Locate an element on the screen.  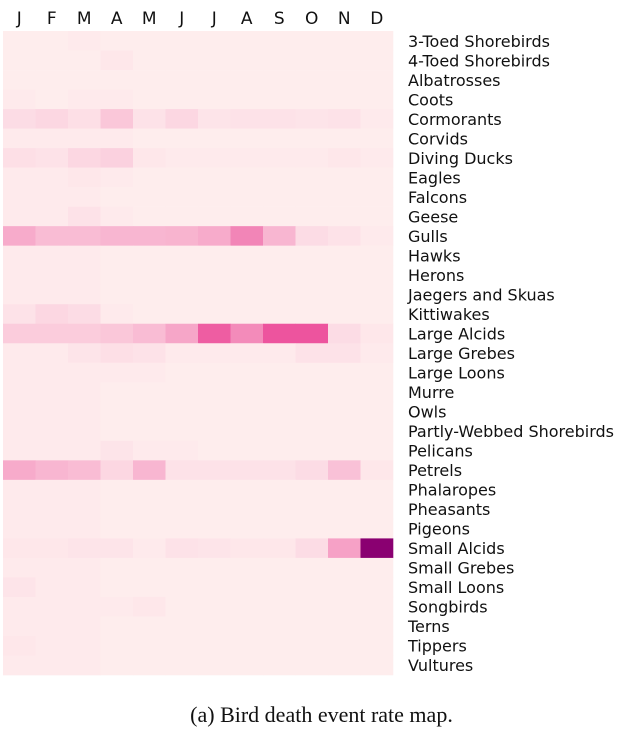
row-label: Cormorants is located at coordinates (455, 119).